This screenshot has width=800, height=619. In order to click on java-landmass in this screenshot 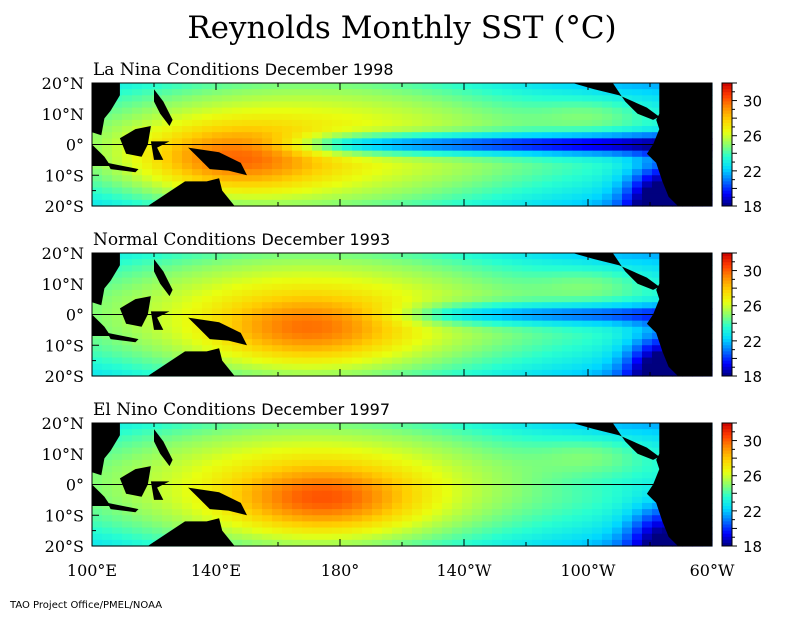, I will do `click(123, 507)`.